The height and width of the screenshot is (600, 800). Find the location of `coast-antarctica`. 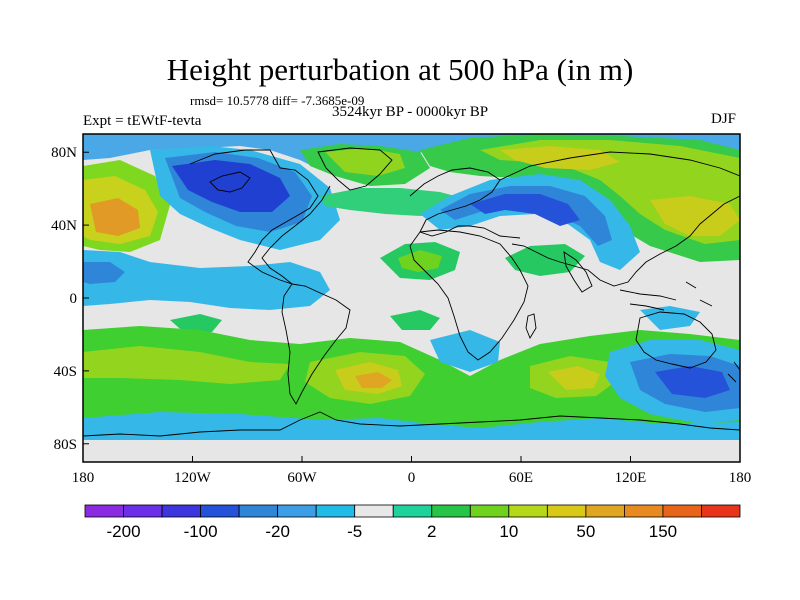

coast-antarctica is located at coordinates (411, 424).